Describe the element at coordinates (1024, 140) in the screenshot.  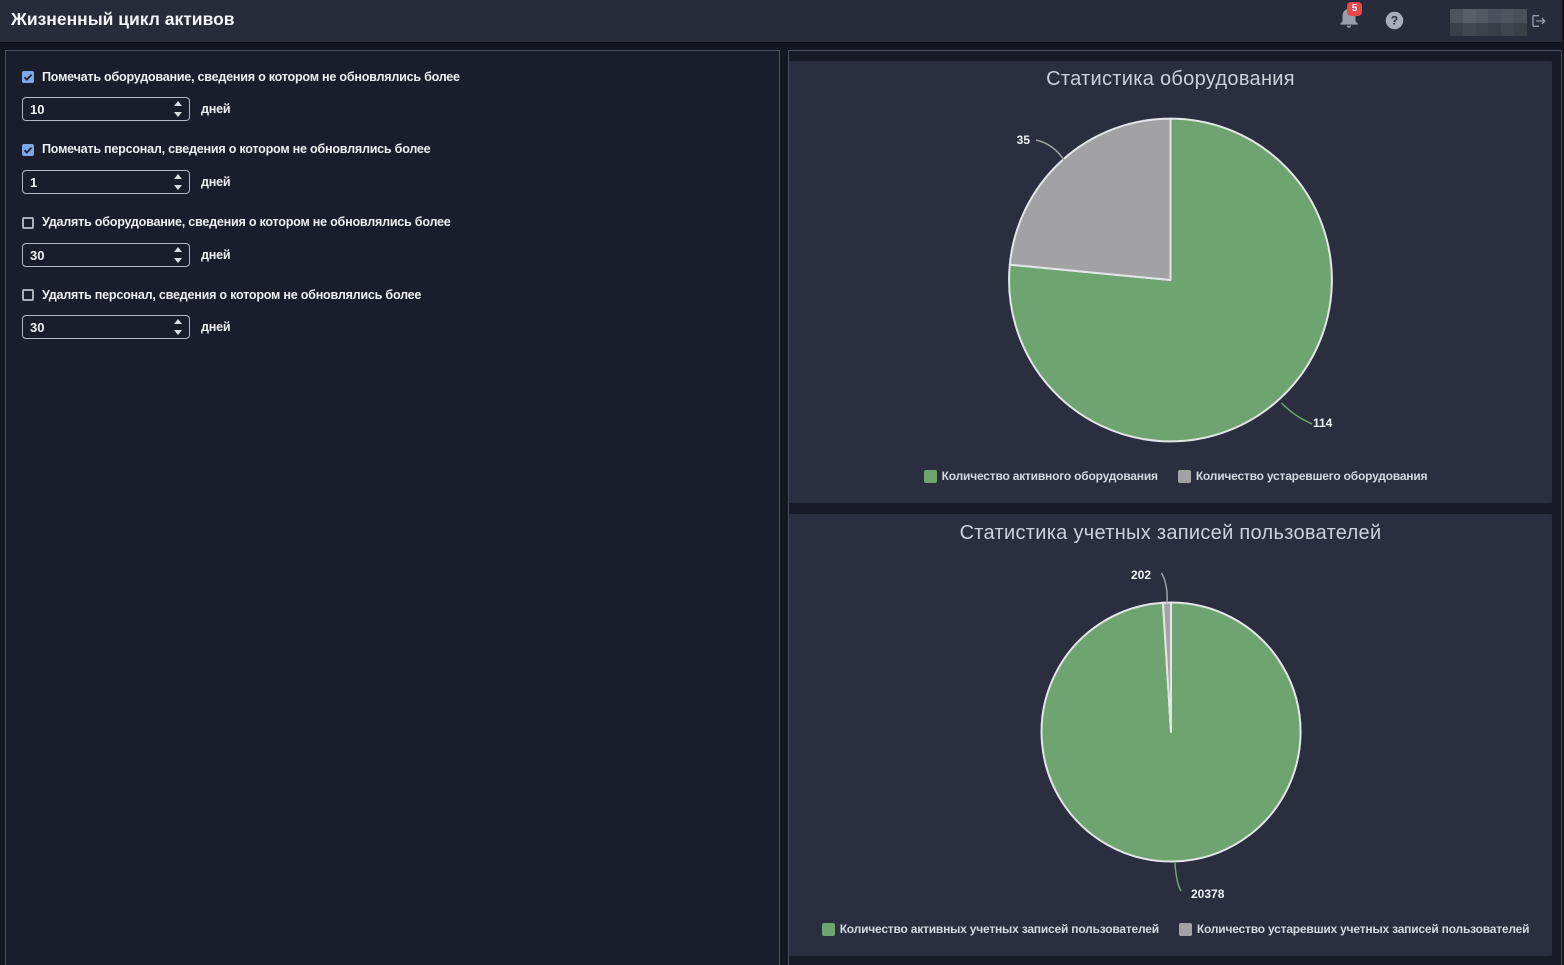
I see `svg-text: 35` at that location.